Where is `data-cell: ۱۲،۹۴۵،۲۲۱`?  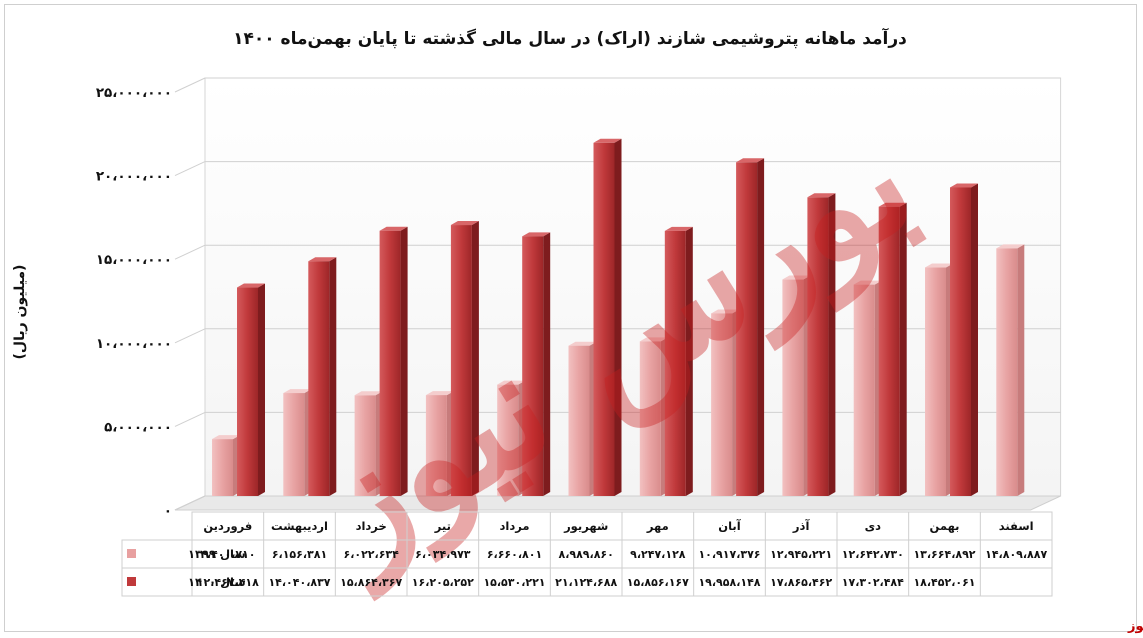 data-cell: ۱۲،۹۴۵،۲۲۱ is located at coordinates (801, 554).